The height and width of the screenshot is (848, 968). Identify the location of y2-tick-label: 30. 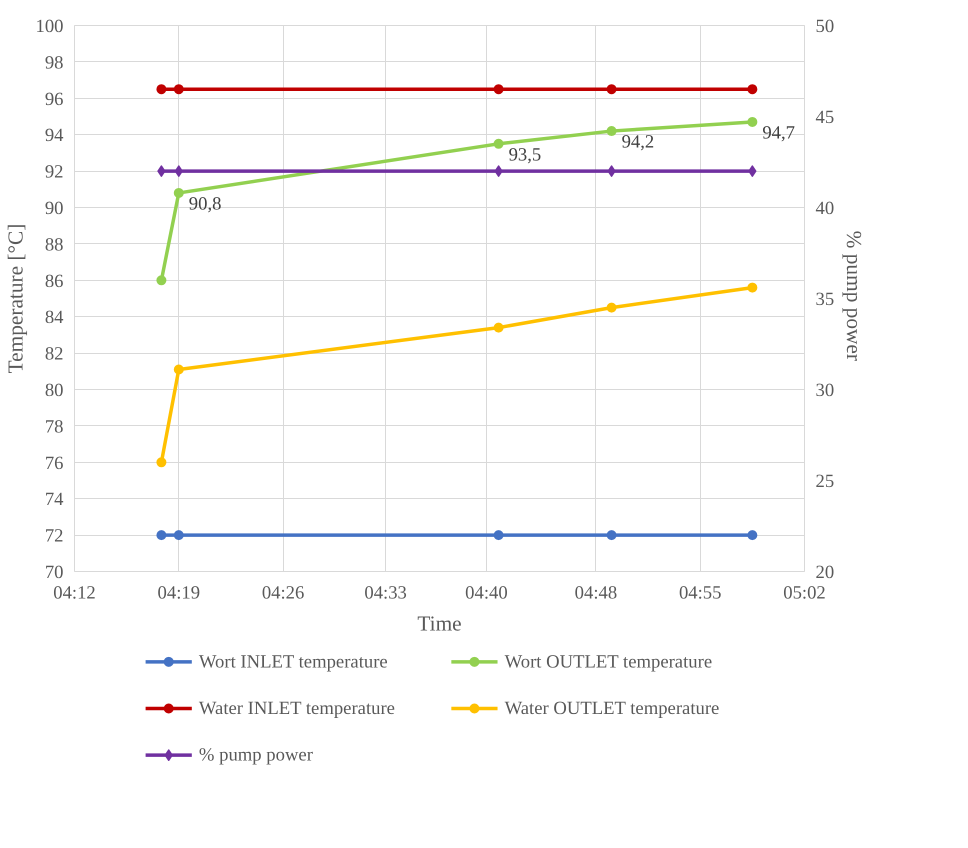
(825, 390).